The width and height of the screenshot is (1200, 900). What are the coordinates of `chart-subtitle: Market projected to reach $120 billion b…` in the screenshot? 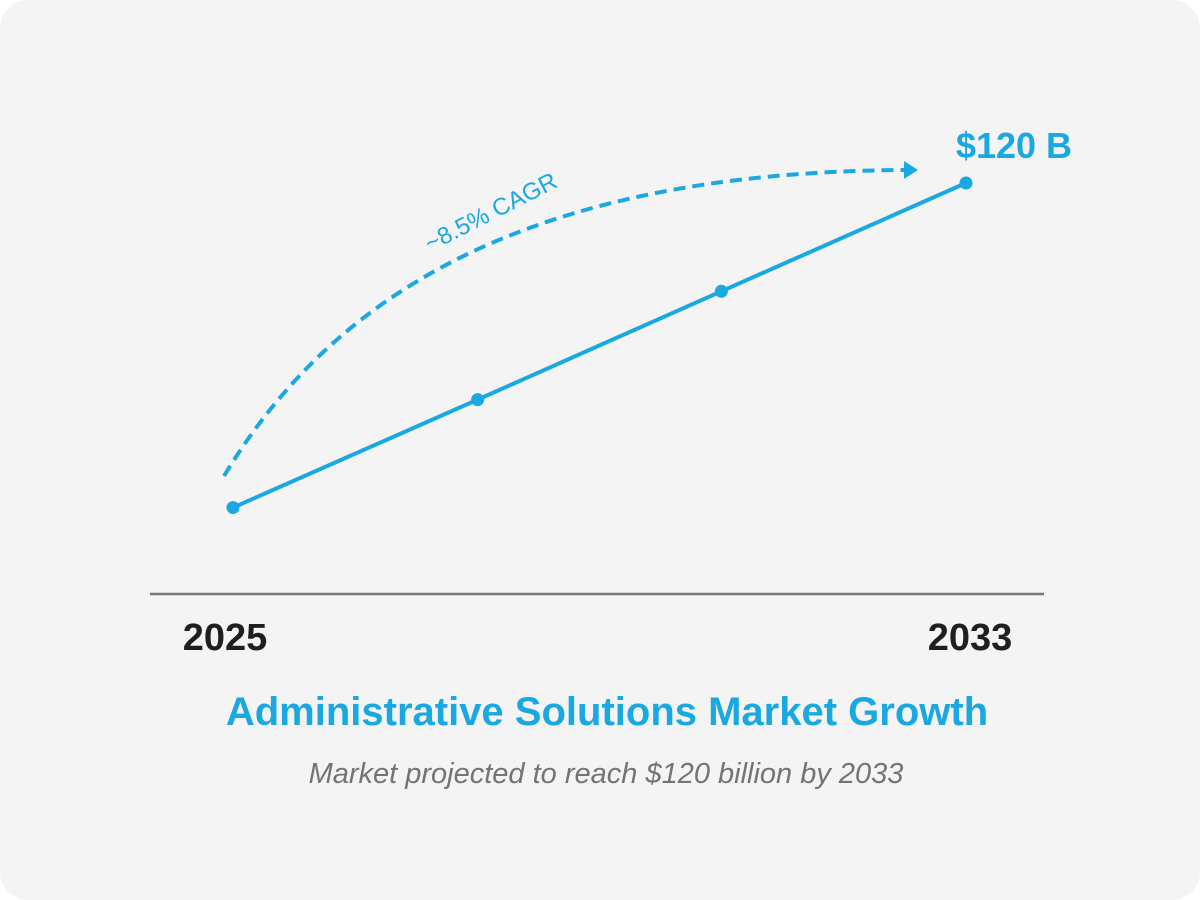 It's located at (606, 774).